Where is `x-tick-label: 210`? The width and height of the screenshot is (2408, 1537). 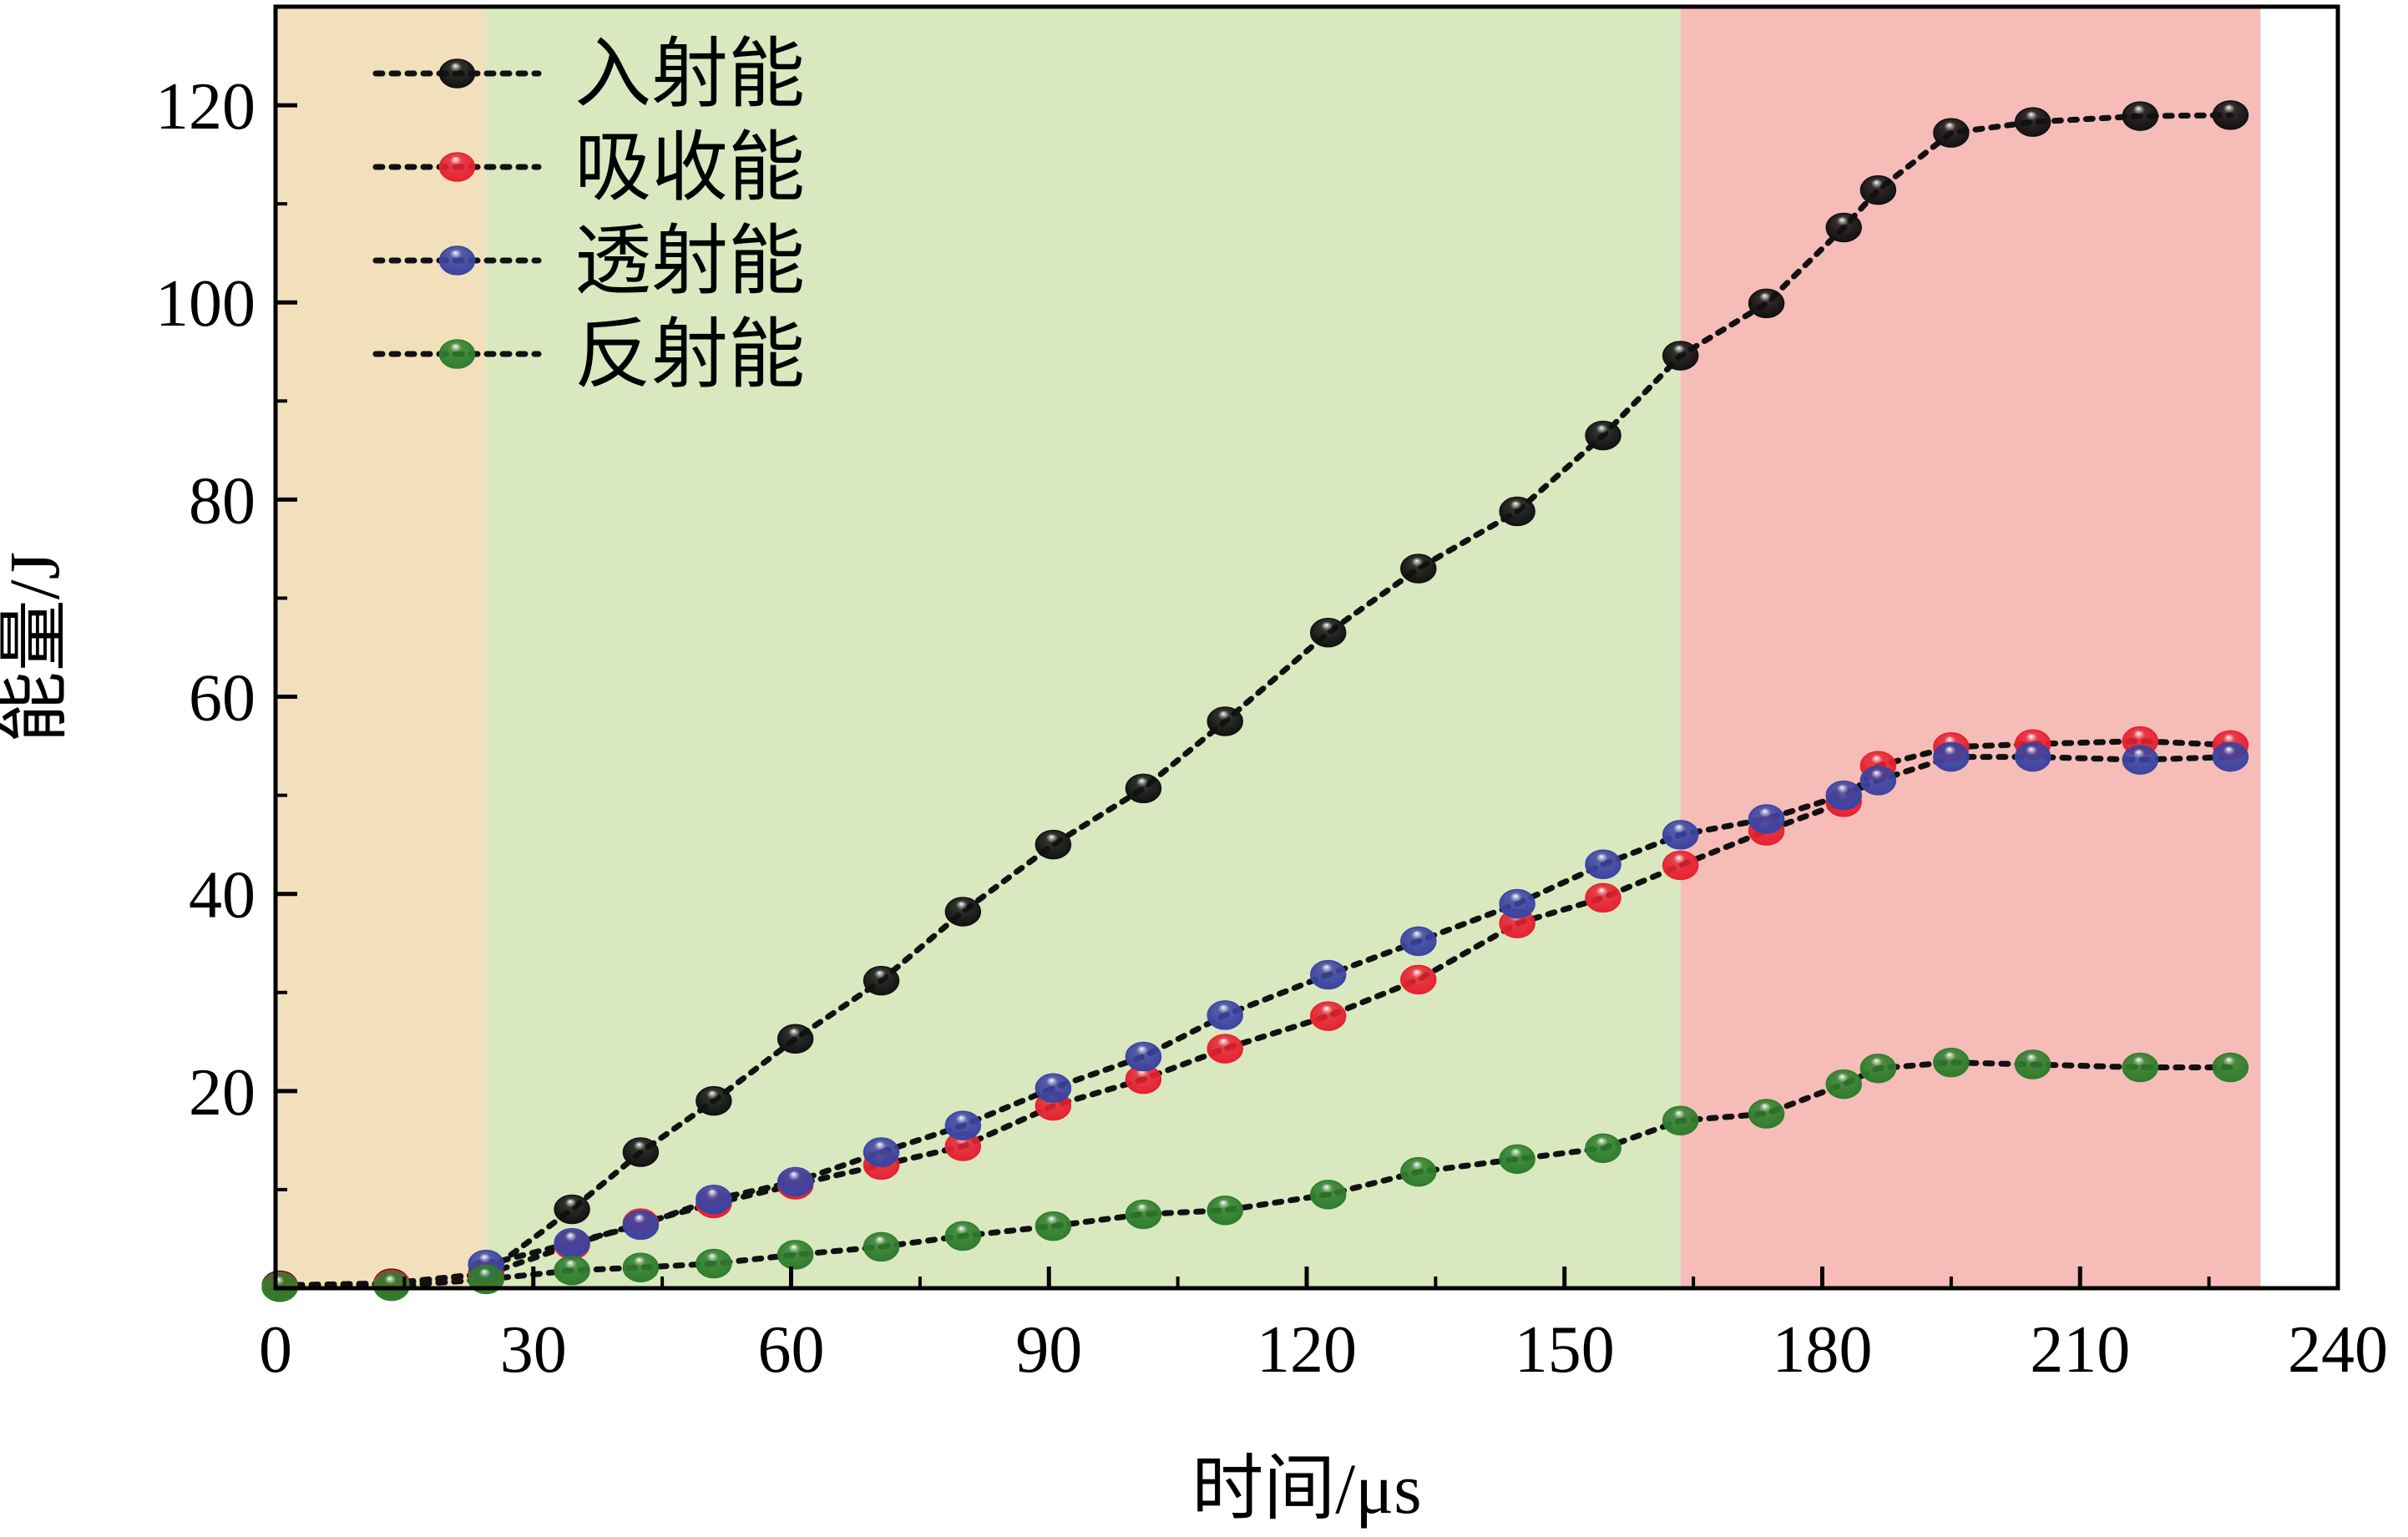
x-tick-label: 210 is located at coordinates (2080, 1350).